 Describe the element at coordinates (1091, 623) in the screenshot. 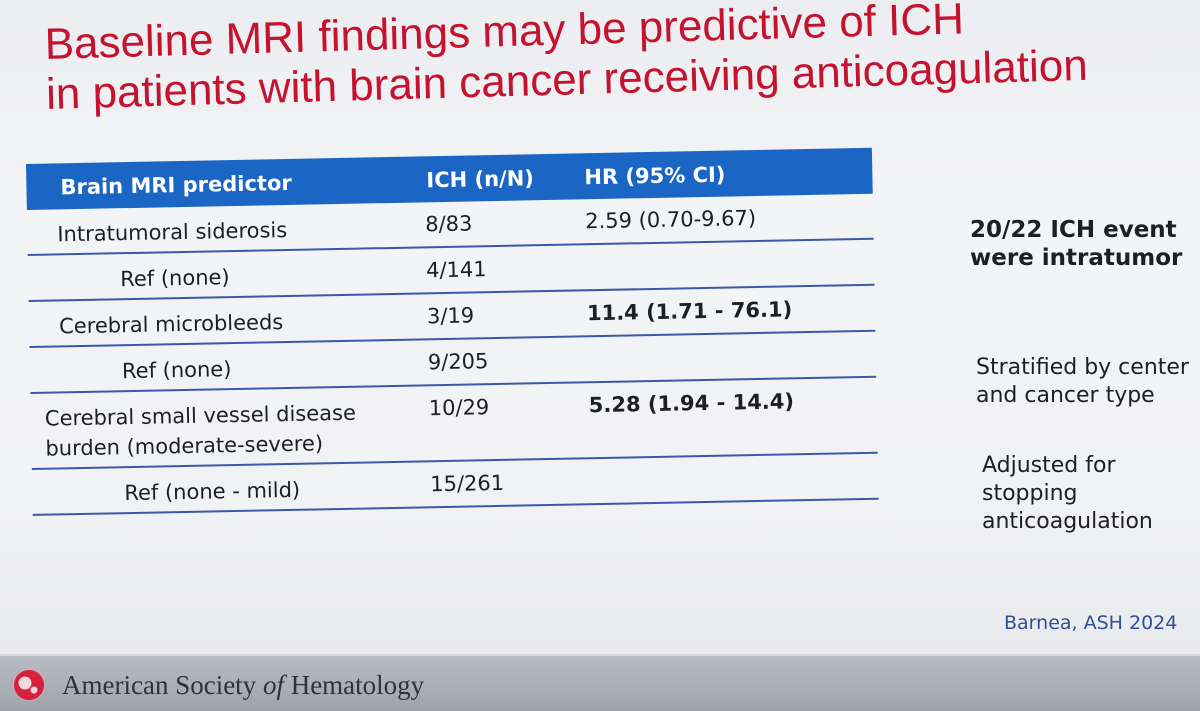

I see `citation: Barnea, ASH 2024` at that location.